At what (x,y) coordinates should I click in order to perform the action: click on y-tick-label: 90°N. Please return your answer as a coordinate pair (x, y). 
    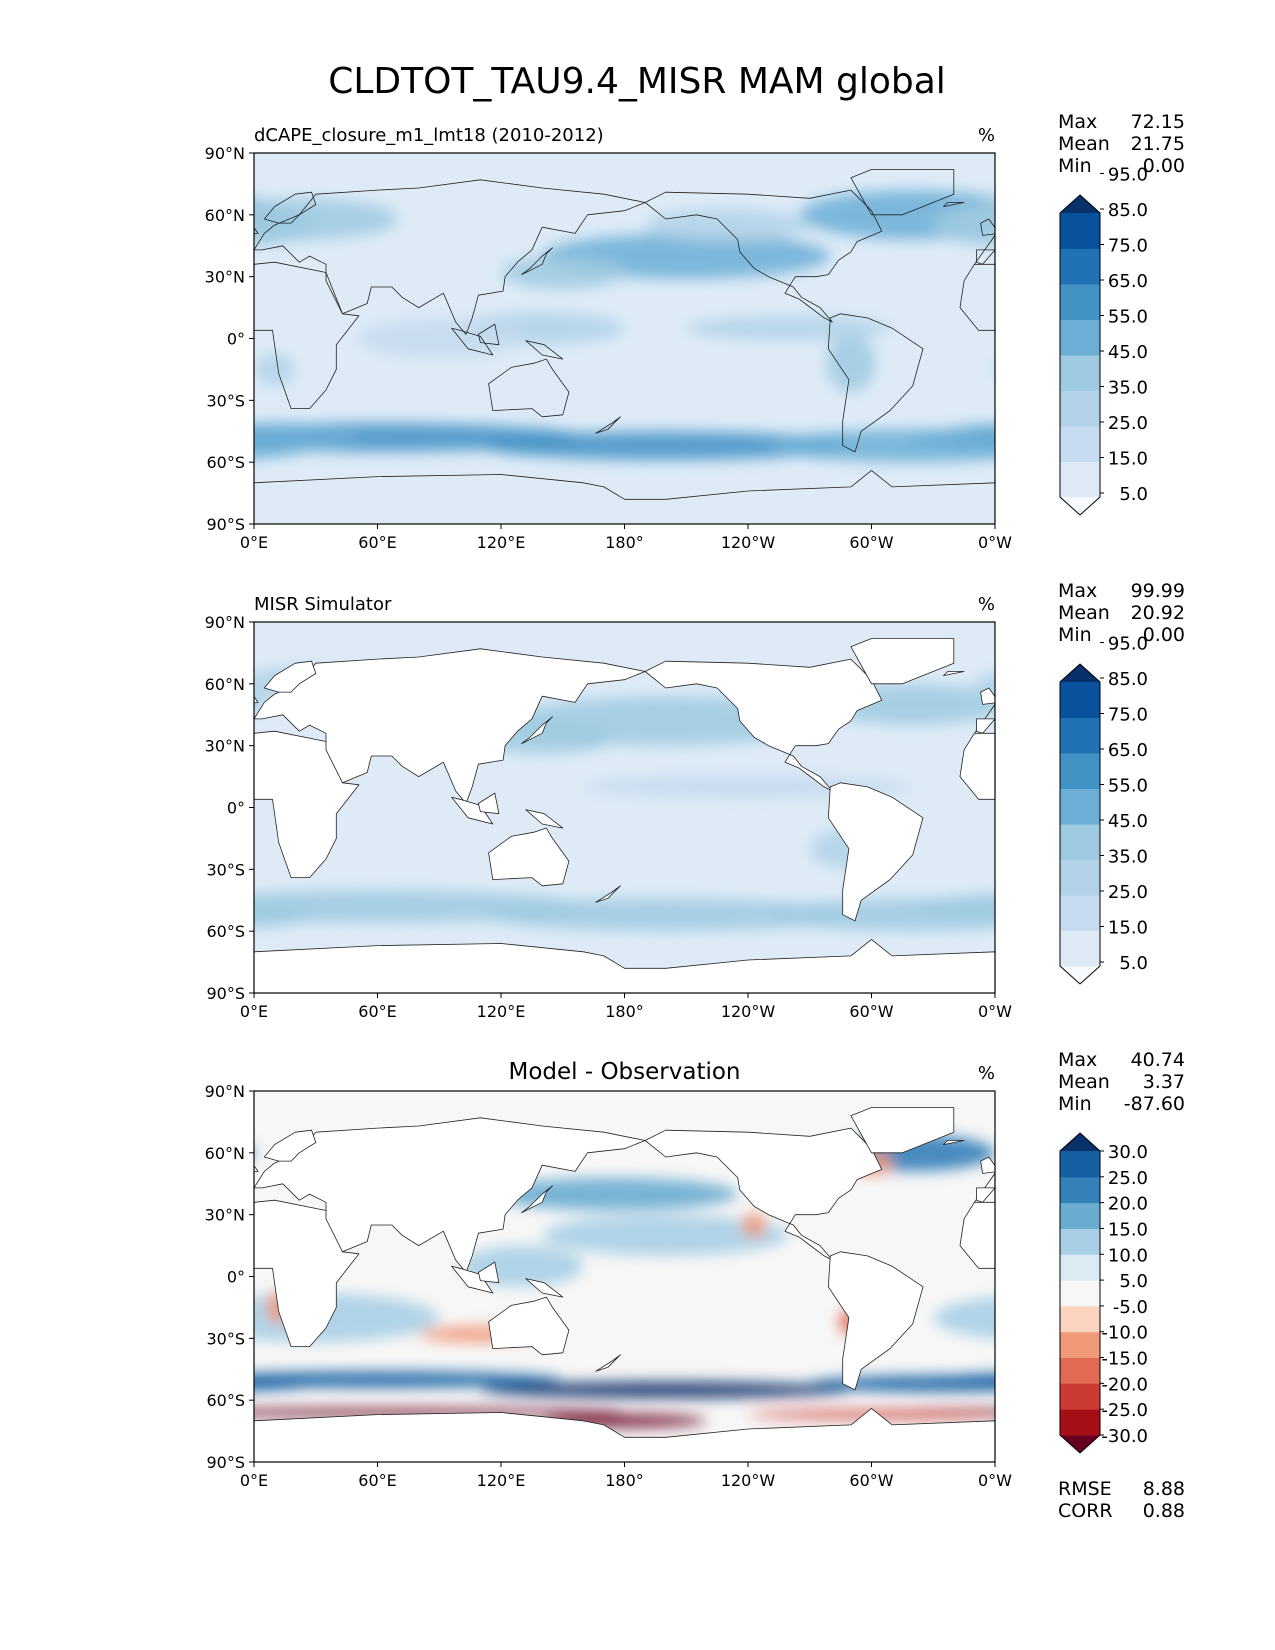
    Looking at the image, I should click on (225, 622).